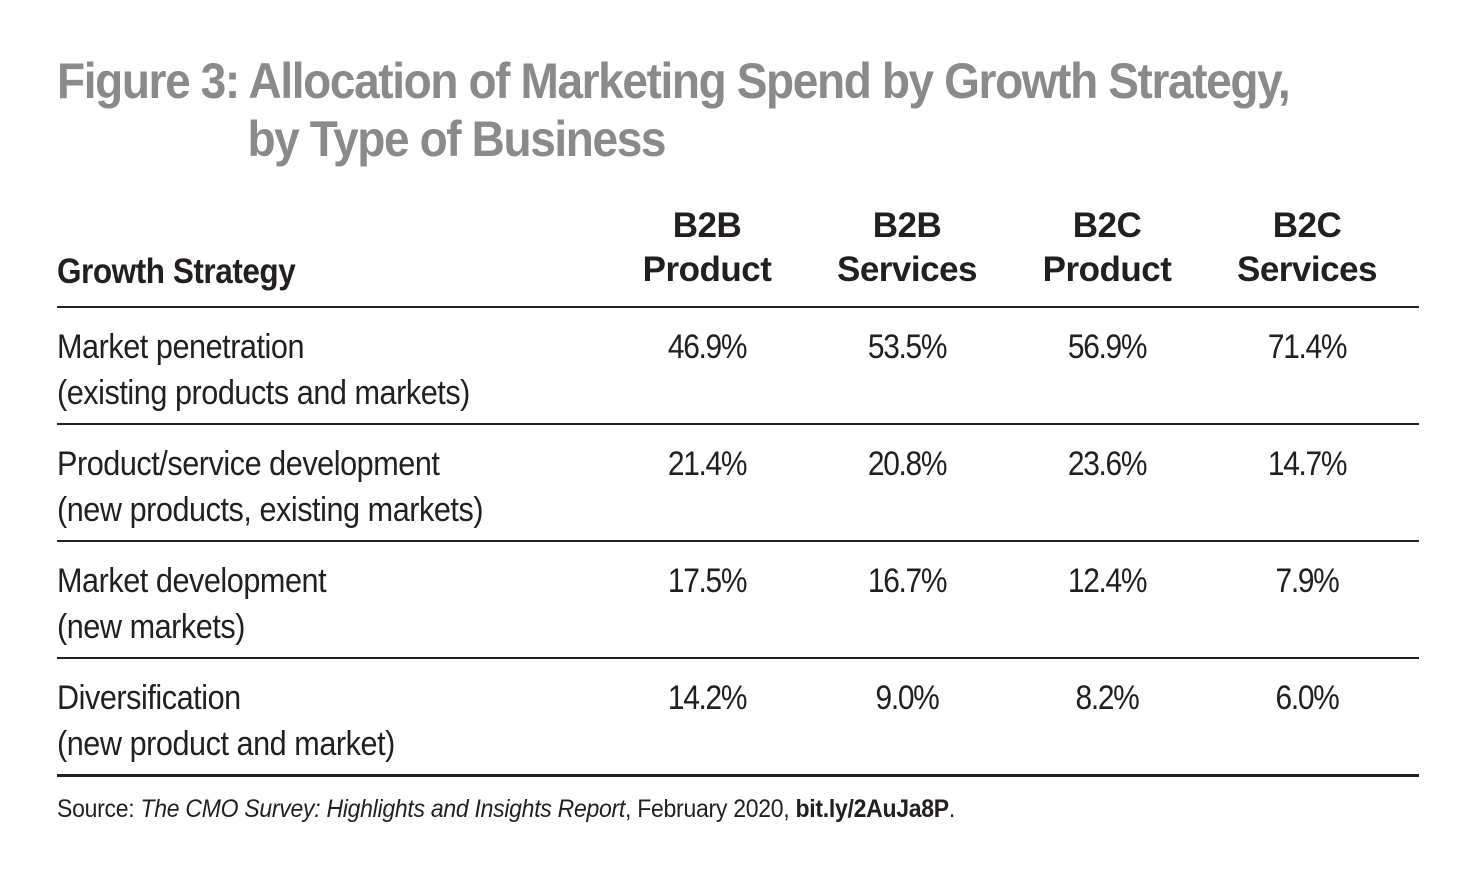  What do you see at coordinates (707, 248) in the screenshot?
I see `header-b2b-product: B2B Product` at bounding box center [707, 248].